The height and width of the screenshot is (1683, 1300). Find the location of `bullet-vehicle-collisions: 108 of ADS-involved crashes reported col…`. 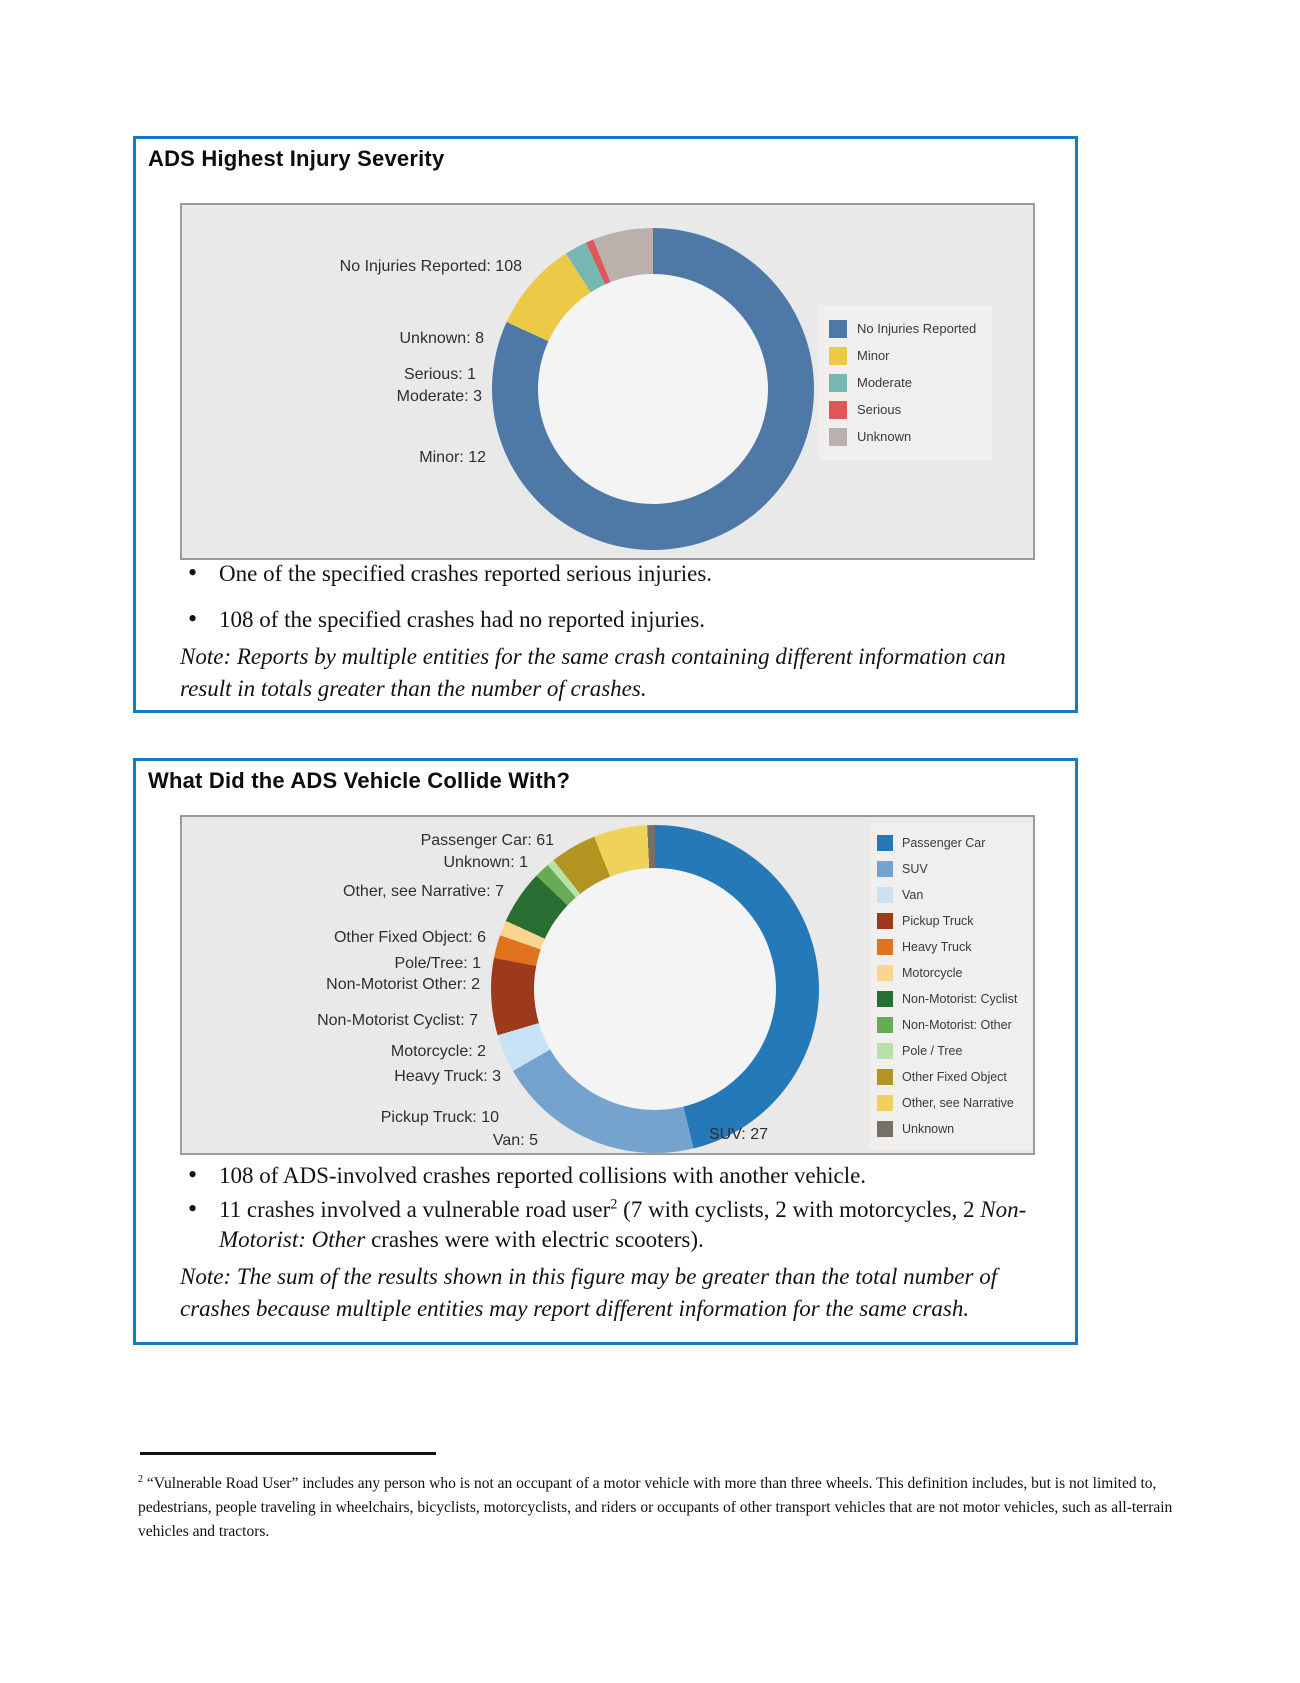

bullet-vehicle-collisions: 108 of ADS-involved crashes reported col… is located at coordinates (619, 1175).